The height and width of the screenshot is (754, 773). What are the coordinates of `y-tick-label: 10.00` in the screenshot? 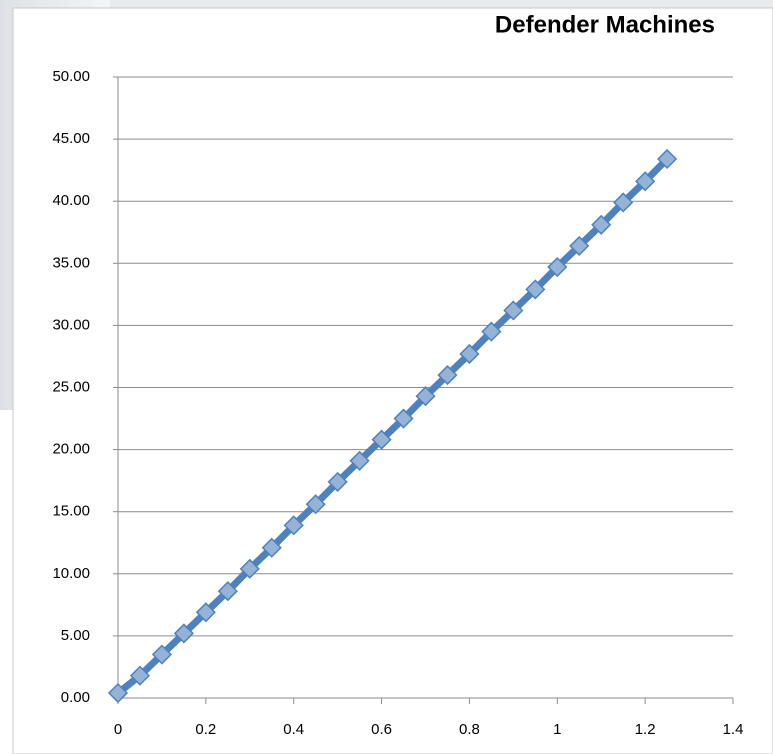 It's located at (71, 573).